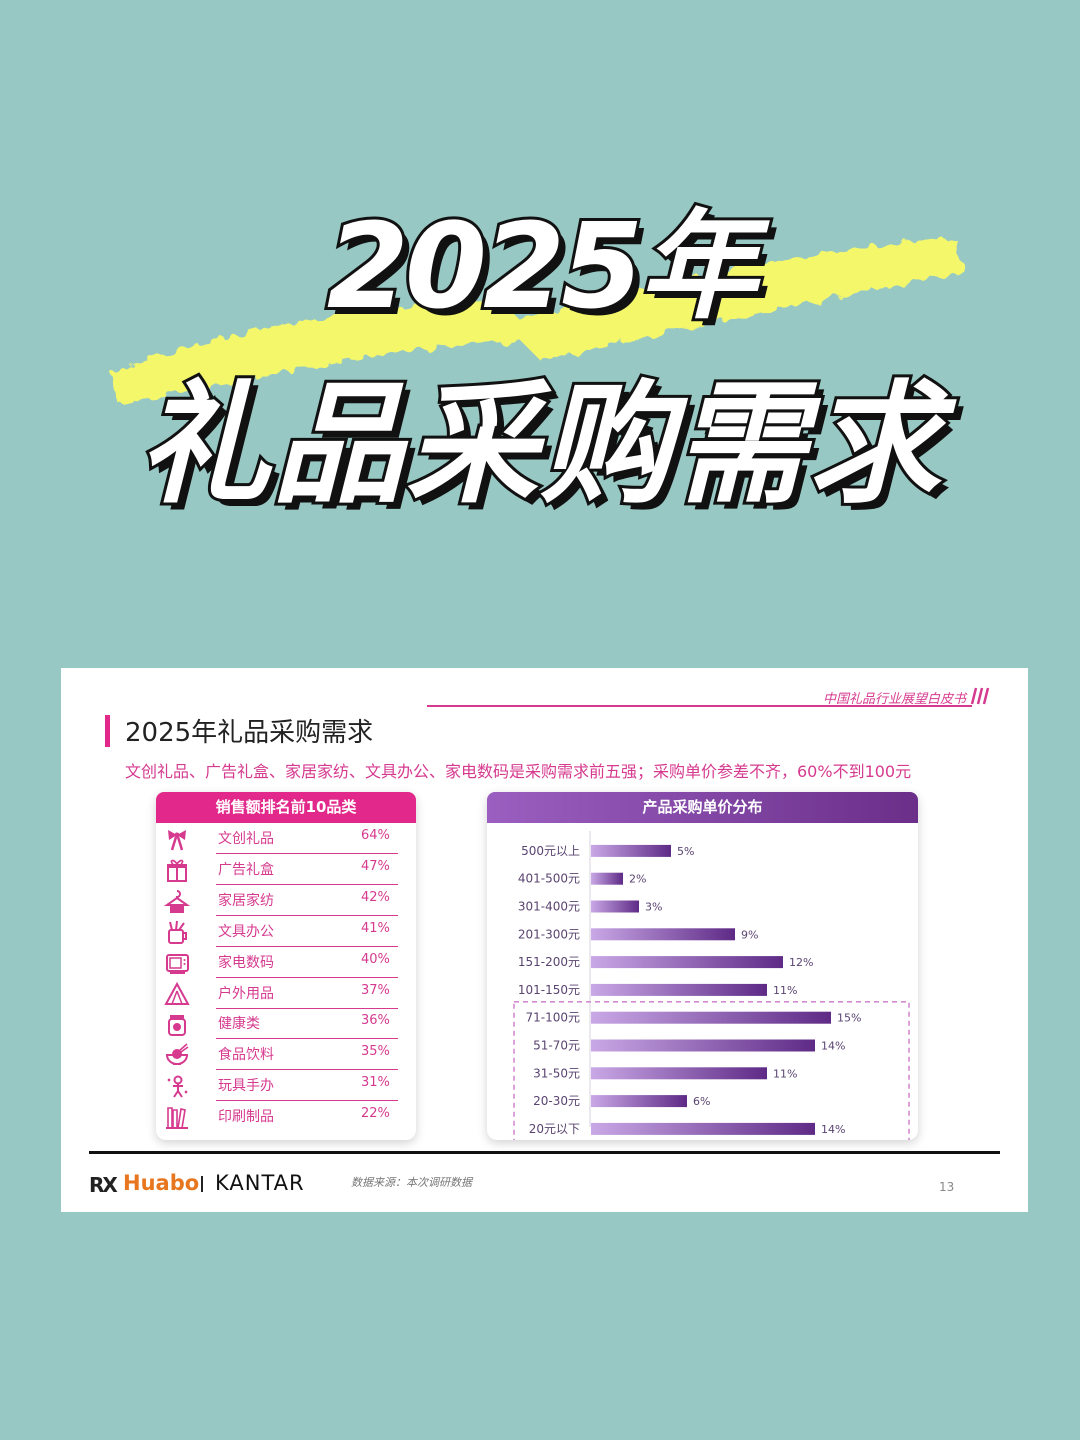 Image resolution: width=1080 pixels, height=1440 pixels. Describe the element at coordinates (286, 1055) in the screenshot. I see `table-row: 食品饮料 35%` at that location.